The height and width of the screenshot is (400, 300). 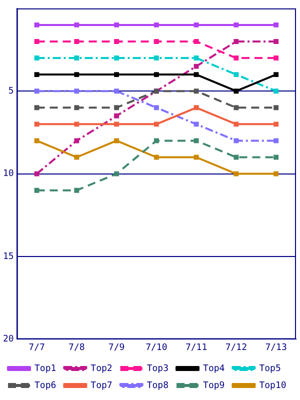 What do you see at coordinates (272, 385) in the screenshot?
I see `legend-label: Top10` at bounding box center [272, 385].